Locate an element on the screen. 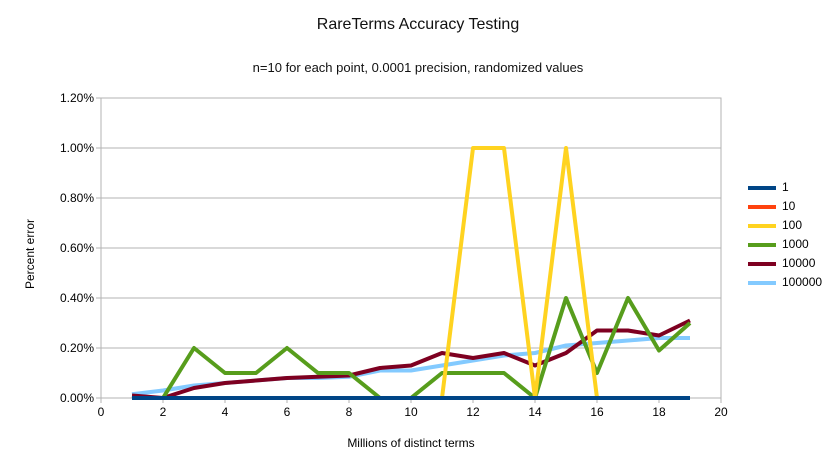 The height and width of the screenshot is (470, 836). x-tick-label: 12 is located at coordinates (473, 412).